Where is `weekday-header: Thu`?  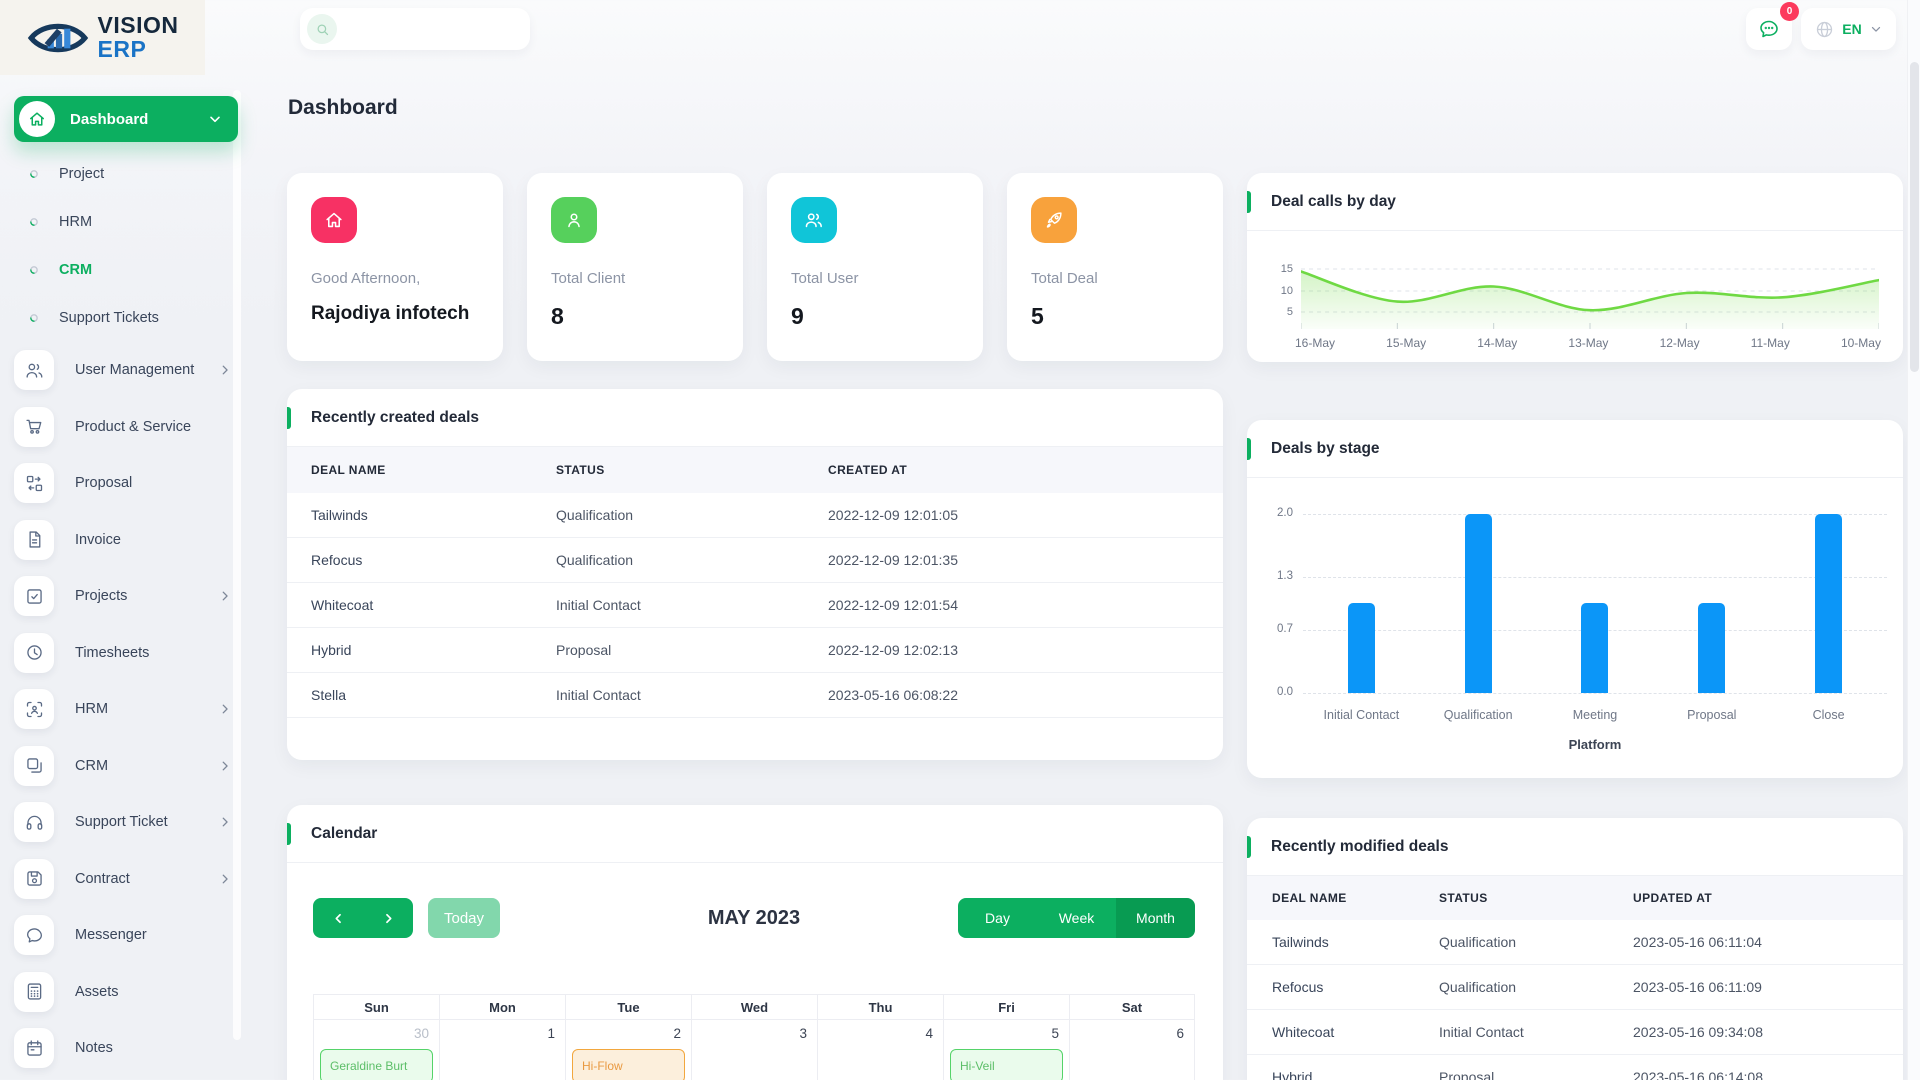 weekday-header: Thu is located at coordinates (880, 1007).